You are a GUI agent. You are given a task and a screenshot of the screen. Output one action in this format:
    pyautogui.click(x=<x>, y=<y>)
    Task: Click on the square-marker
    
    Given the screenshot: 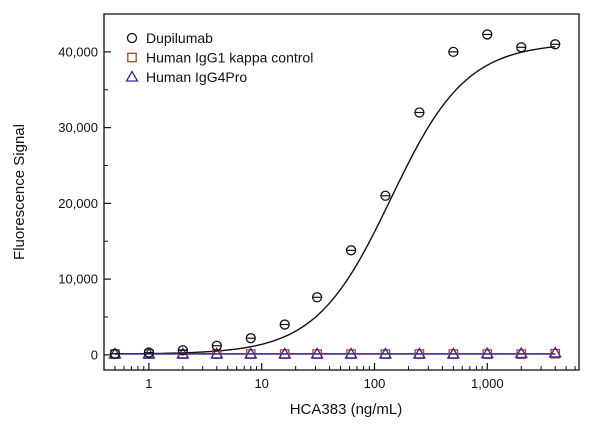 What is the action you would take?
    pyautogui.click(x=132, y=57)
    